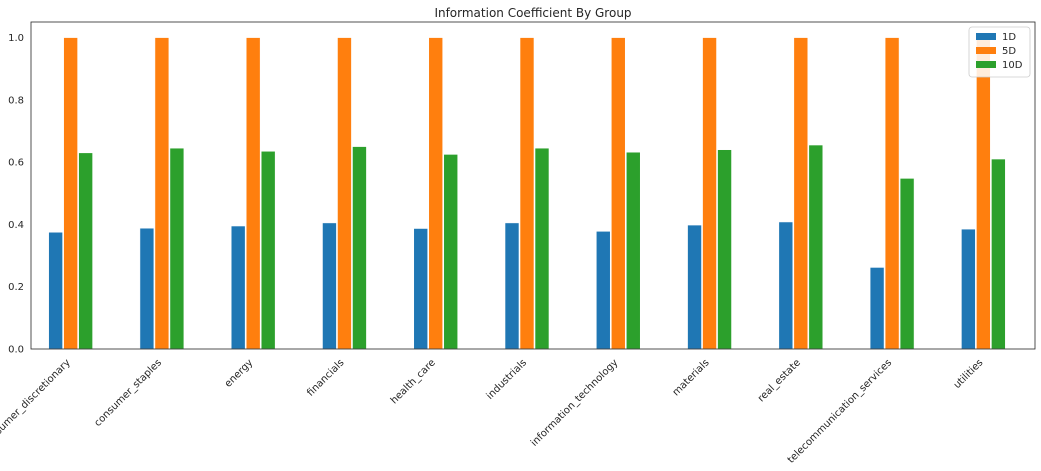 This screenshot has width=1041, height=471. What do you see at coordinates (779, 380) in the screenshot?
I see `x-tick-label: real_estate` at bounding box center [779, 380].